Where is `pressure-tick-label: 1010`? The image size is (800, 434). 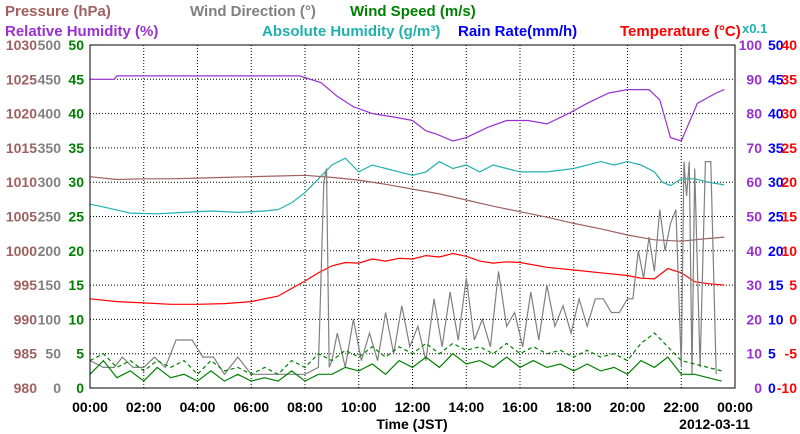
pressure-tick-label: 1010 is located at coordinates (21, 182).